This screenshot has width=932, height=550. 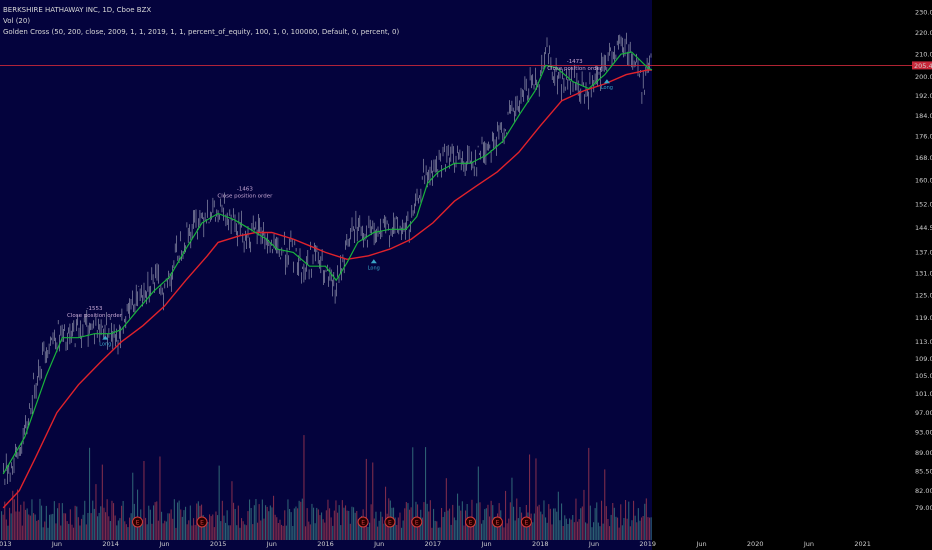 What do you see at coordinates (540, 544) in the screenshot?
I see `time-tick-label: 2018` at bounding box center [540, 544].